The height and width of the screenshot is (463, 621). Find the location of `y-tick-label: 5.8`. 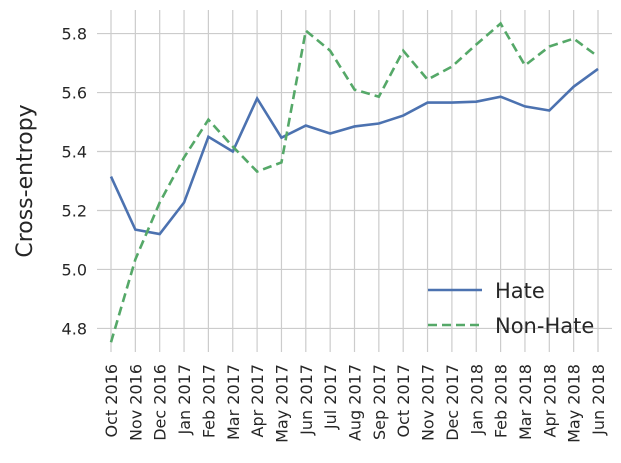

y-tick-label: 5.8 is located at coordinates (74, 34).